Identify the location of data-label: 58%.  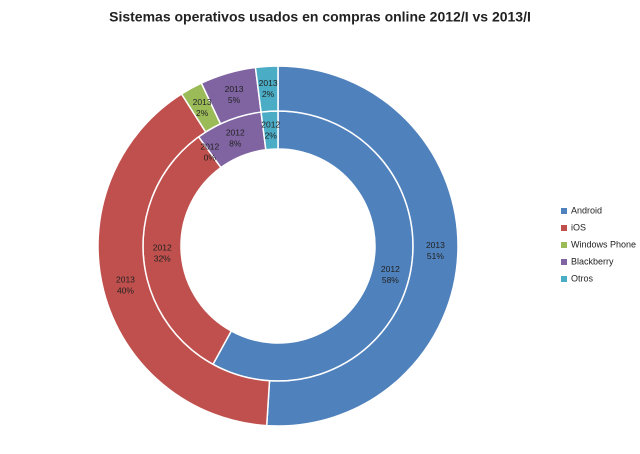
(390, 280).